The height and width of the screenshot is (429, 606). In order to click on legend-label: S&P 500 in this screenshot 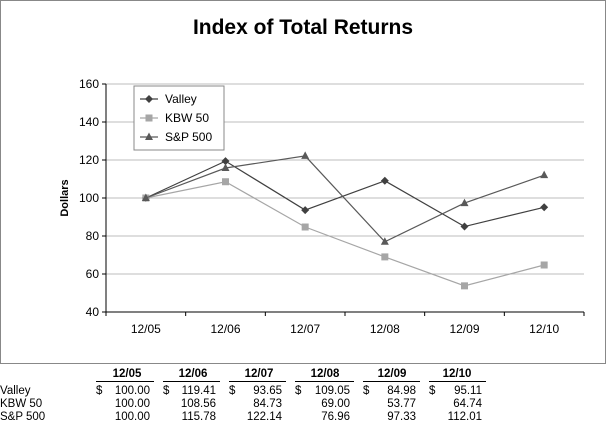, I will do `click(188, 137)`.